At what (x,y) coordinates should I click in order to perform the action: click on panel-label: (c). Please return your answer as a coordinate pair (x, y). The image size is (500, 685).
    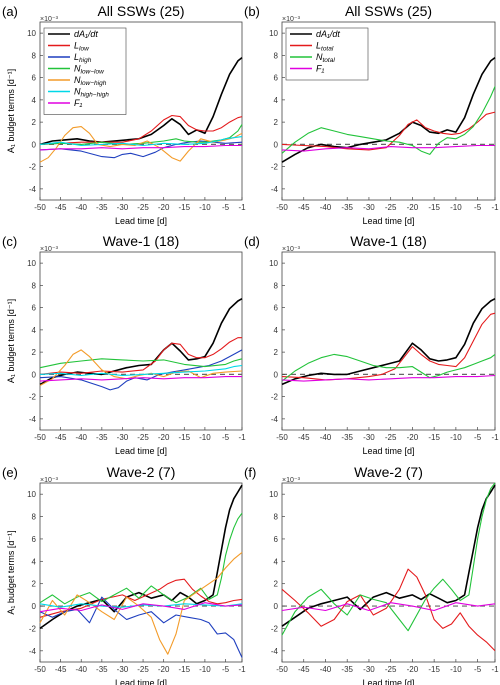
    Looking at the image, I should click on (9, 241).